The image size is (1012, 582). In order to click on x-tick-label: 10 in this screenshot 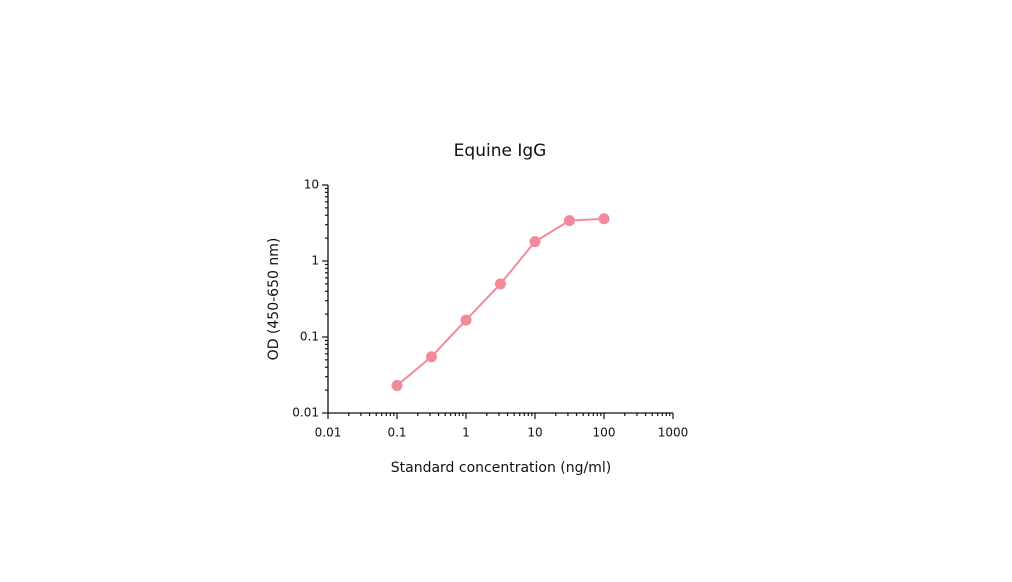, I will do `click(534, 433)`.